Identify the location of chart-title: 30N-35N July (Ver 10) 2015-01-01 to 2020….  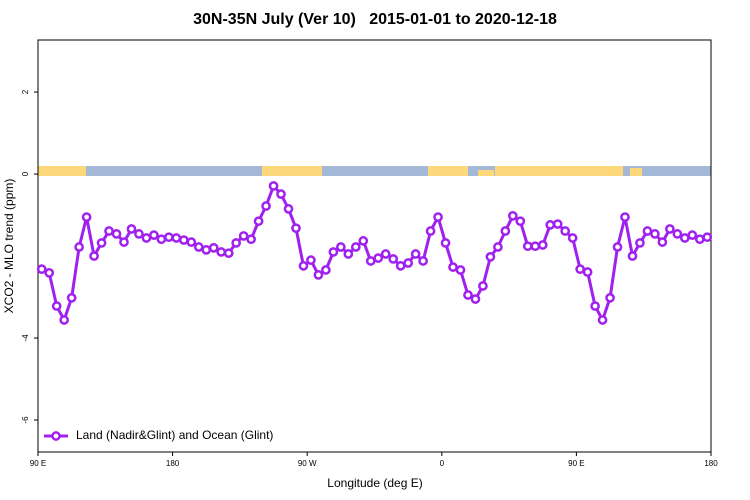
(375, 19).